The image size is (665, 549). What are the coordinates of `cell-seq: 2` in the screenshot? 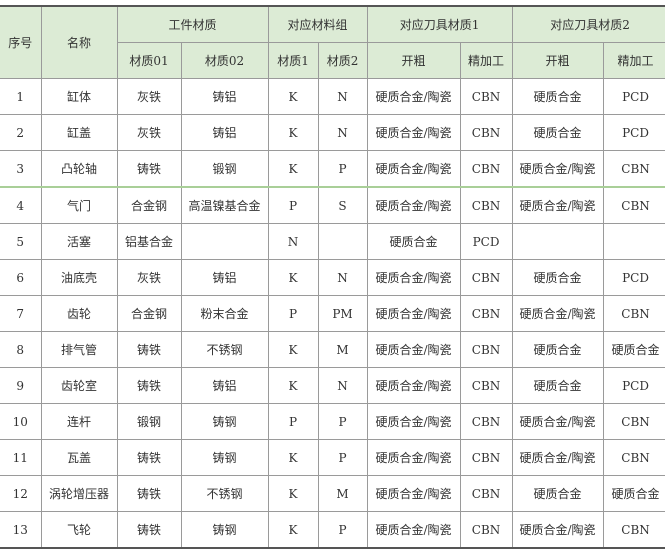 It's located at (21, 132).